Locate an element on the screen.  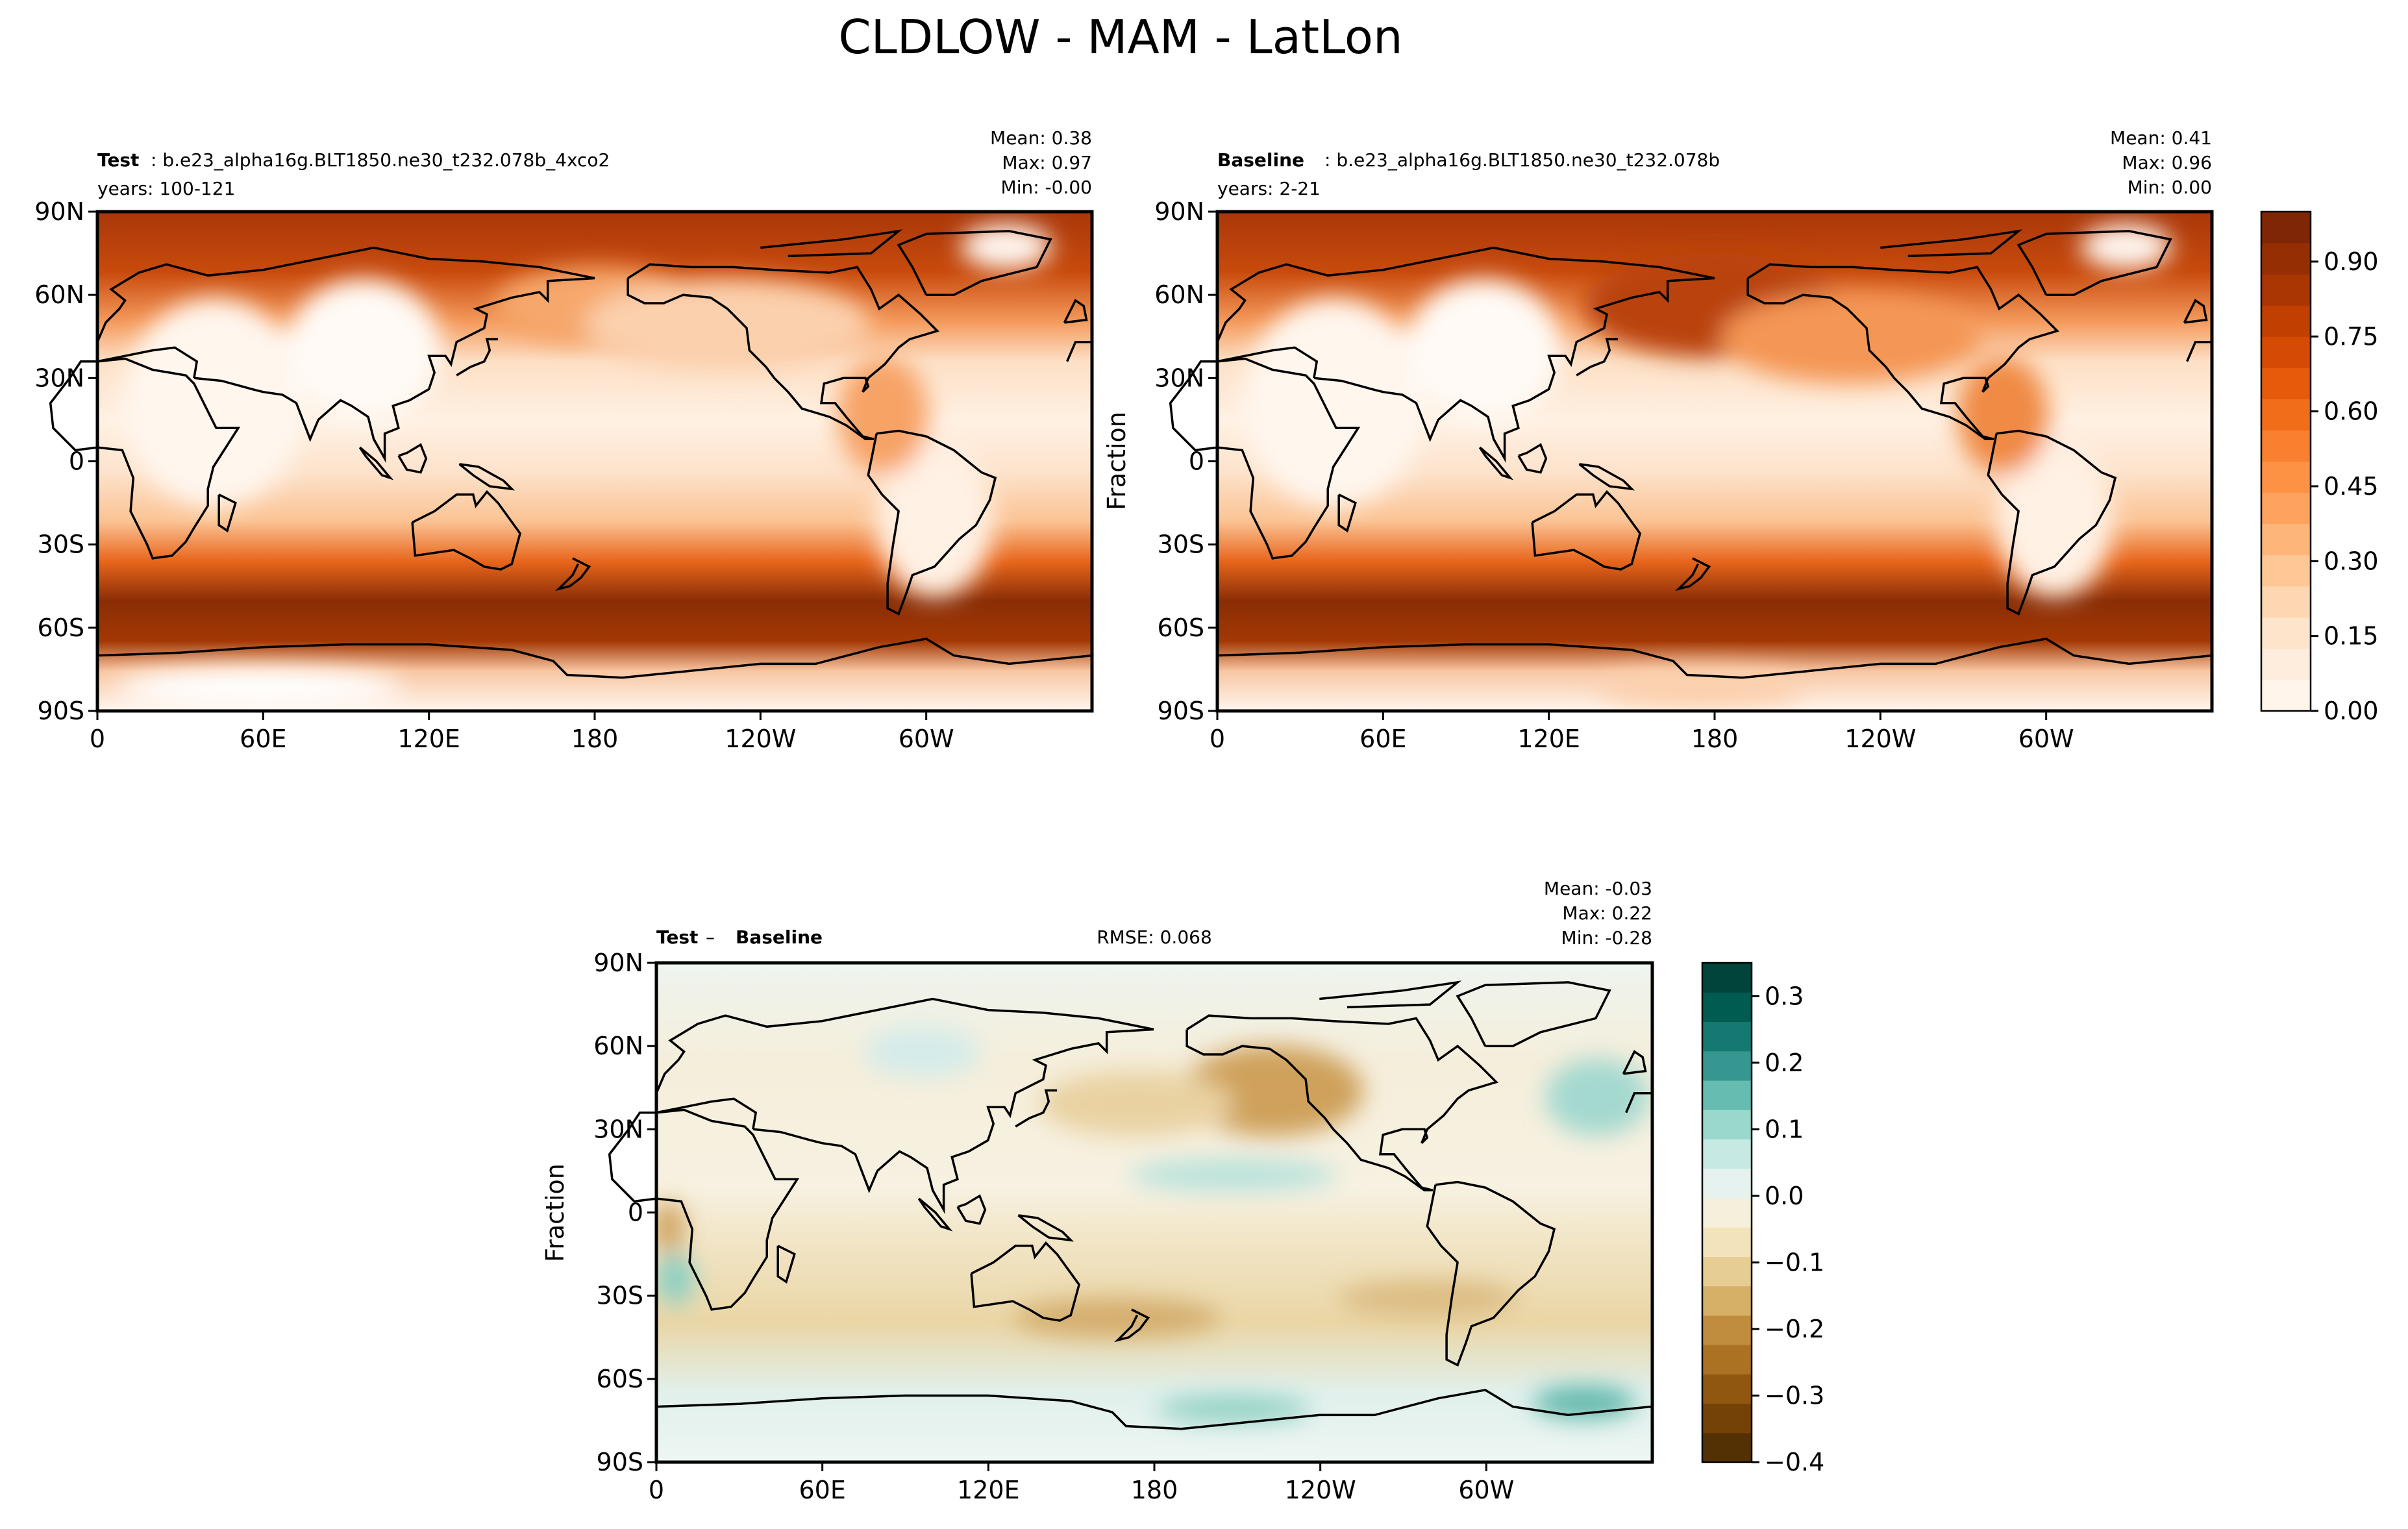
diff-field is located at coordinates (1154, 1212).